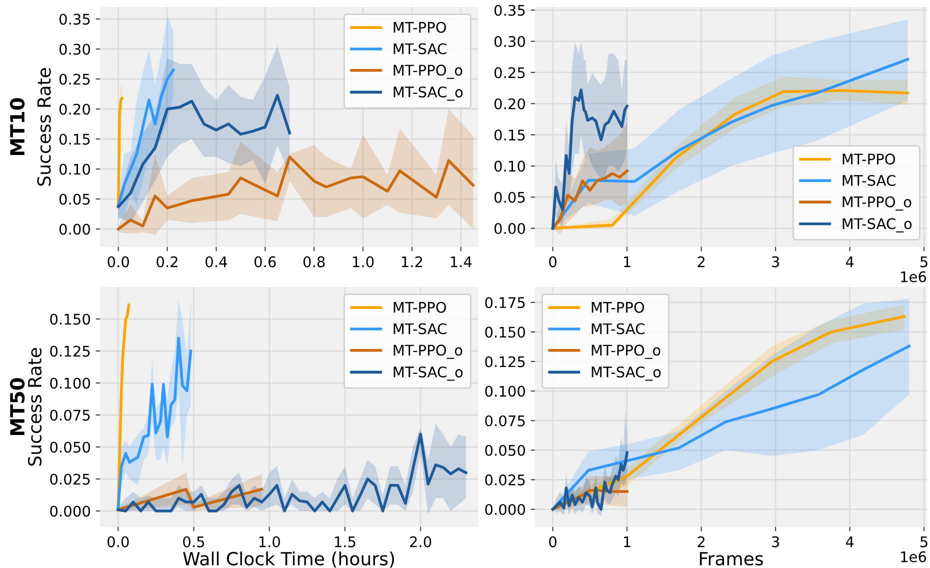  I want to click on x-axis-title: Wall Clock Time (hours), so click(288, 560).